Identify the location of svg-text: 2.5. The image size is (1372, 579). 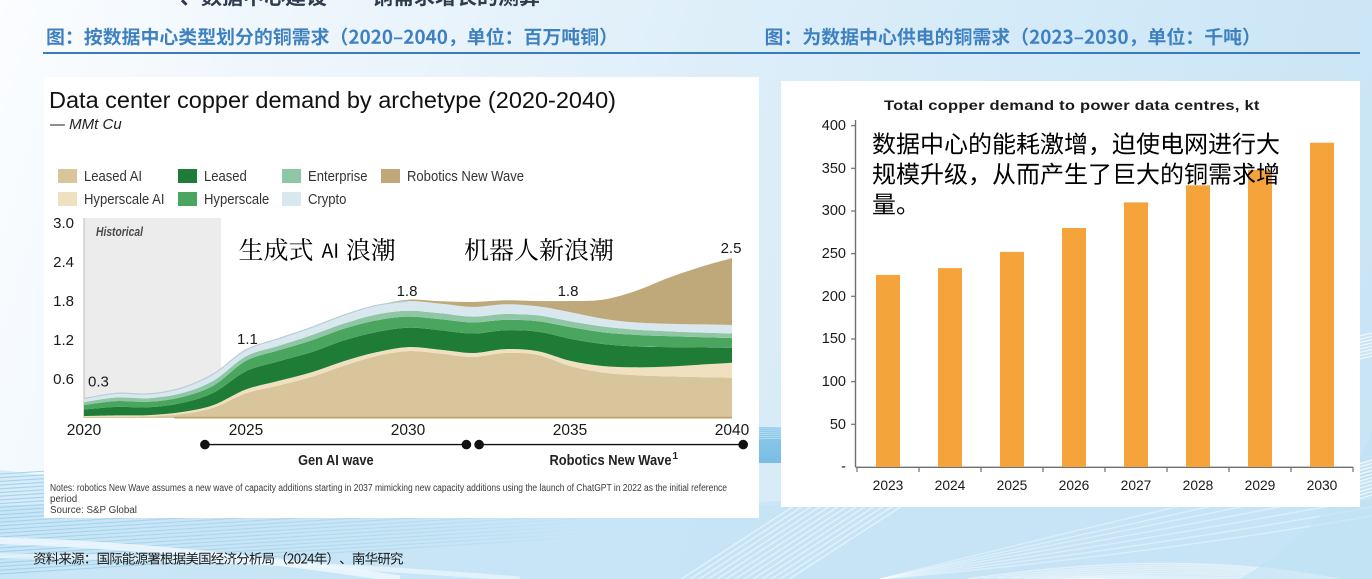
(731, 248).